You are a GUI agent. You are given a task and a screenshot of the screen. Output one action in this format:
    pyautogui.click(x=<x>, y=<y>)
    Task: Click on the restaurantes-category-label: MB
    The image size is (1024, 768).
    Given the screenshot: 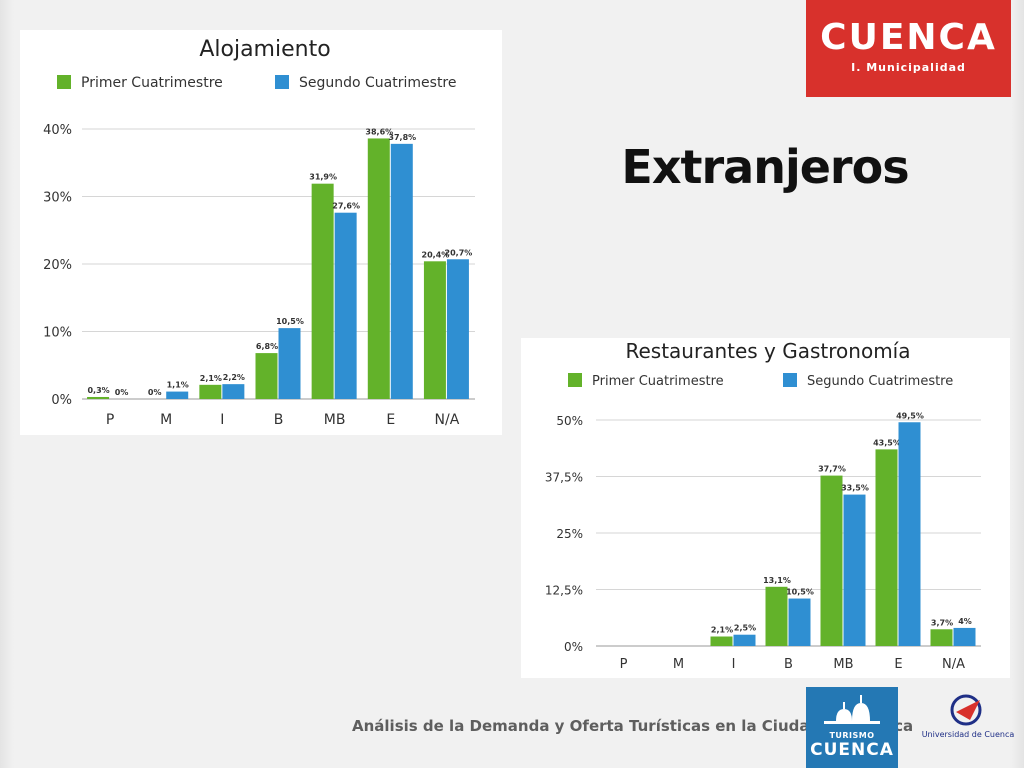 What is the action you would take?
    pyautogui.click(x=843, y=664)
    